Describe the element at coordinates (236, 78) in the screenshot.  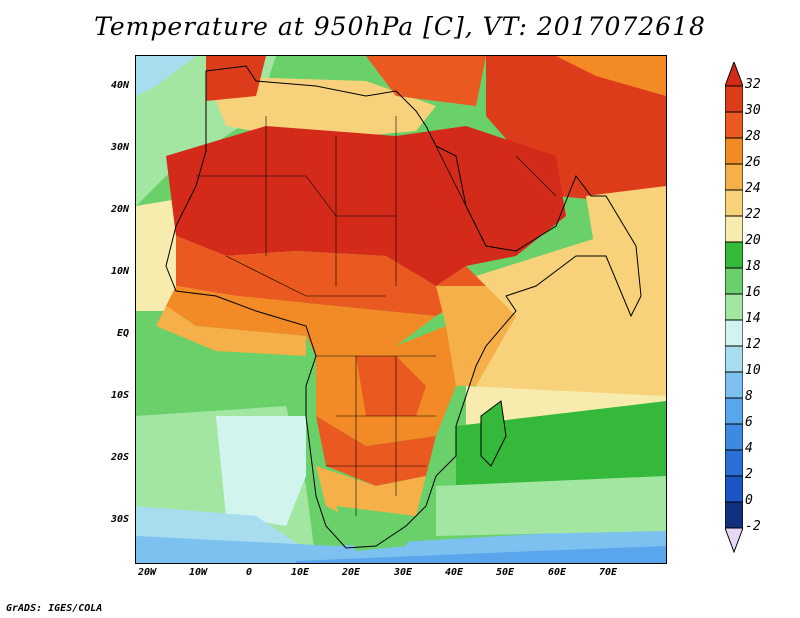
I see `field-europe-hot` at that location.